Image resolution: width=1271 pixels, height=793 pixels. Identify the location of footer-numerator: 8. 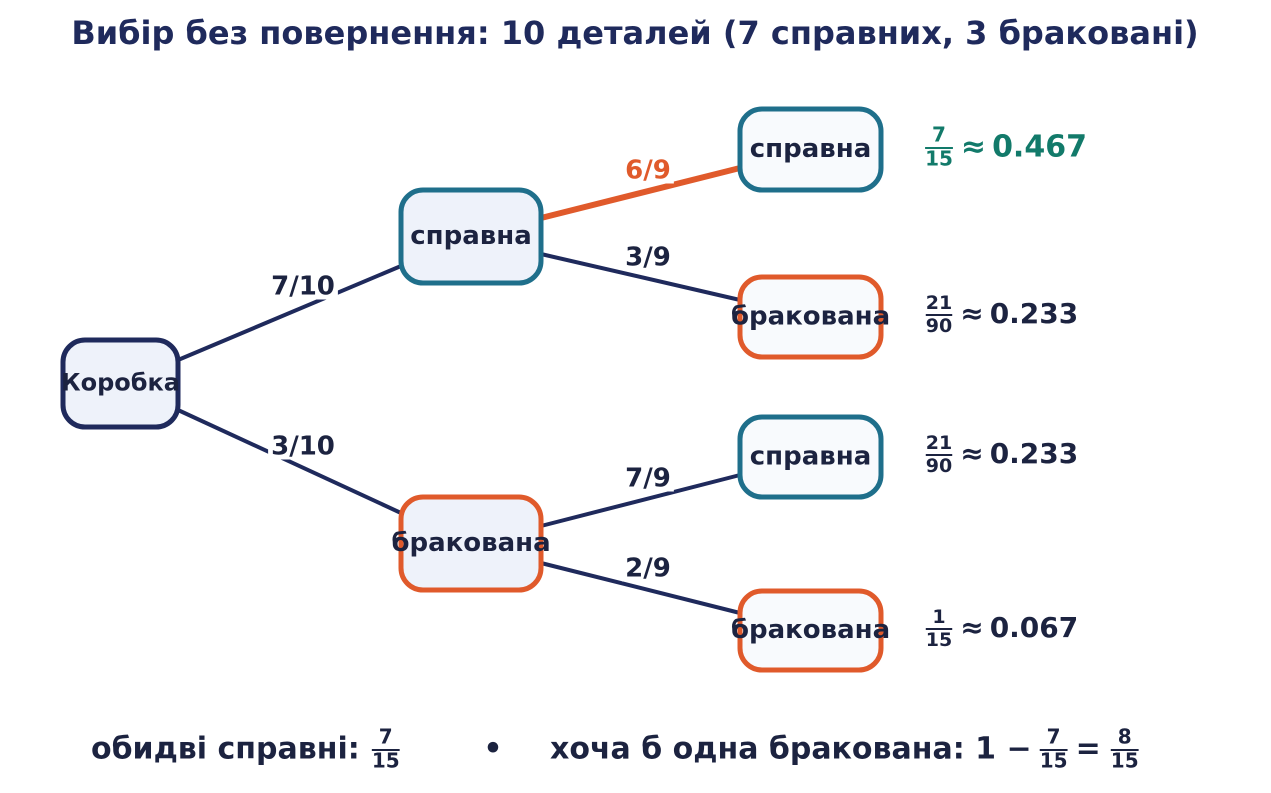
(1125, 737).